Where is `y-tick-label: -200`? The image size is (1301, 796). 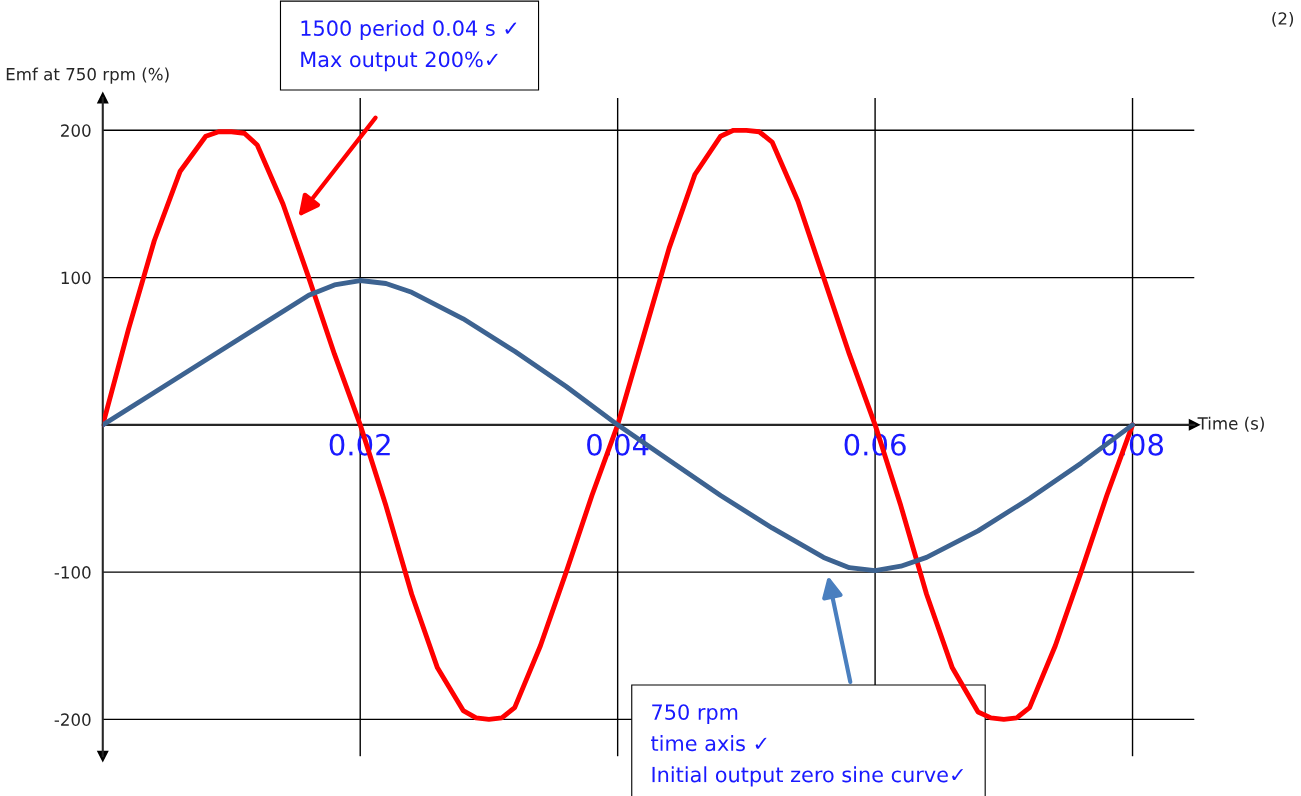 y-tick-label: -200 is located at coordinates (72, 719).